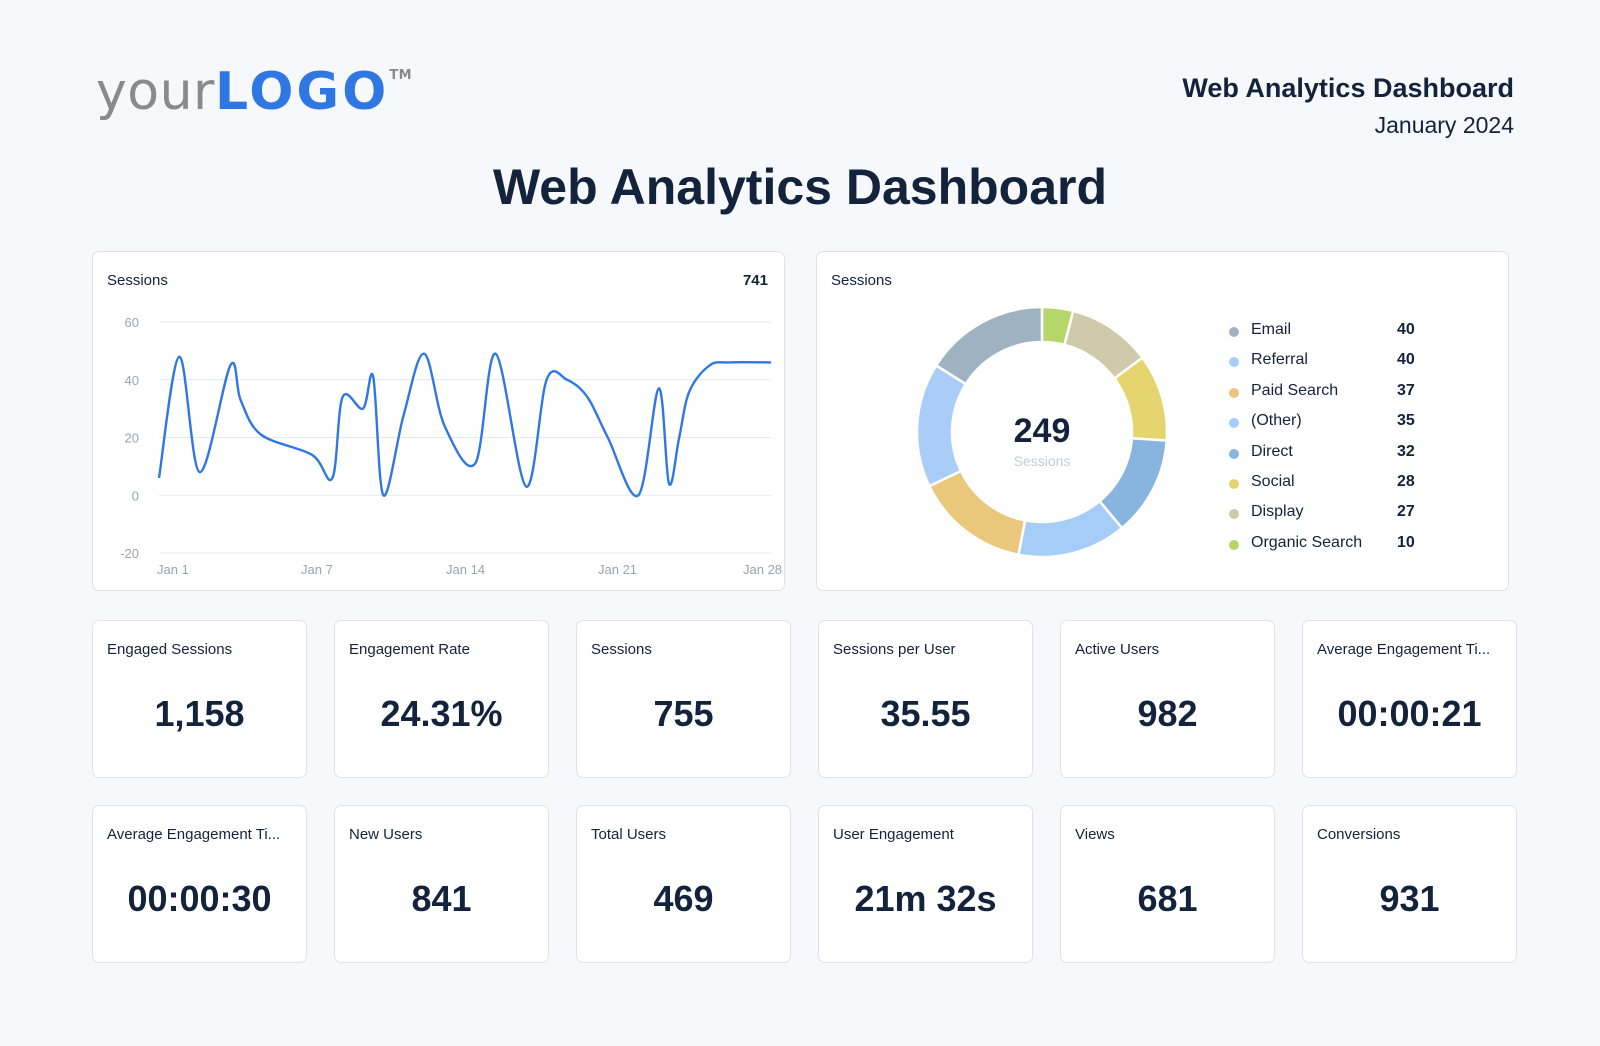  Describe the element at coordinates (1409, 713) in the screenshot. I see `kpi-value: 00:00:21` at that location.